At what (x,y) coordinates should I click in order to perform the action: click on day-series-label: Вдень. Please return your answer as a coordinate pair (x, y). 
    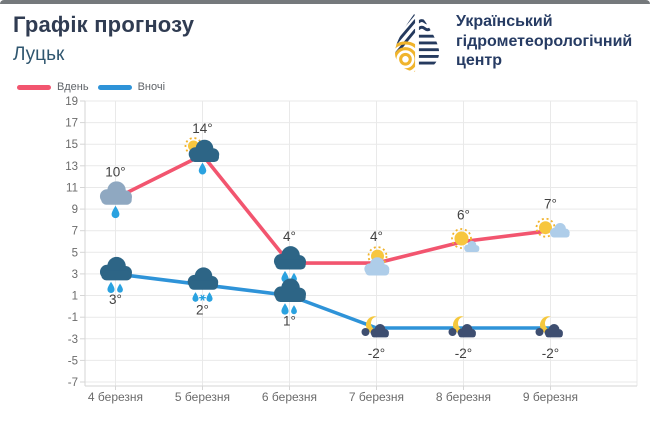
    Looking at the image, I should click on (73, 87).